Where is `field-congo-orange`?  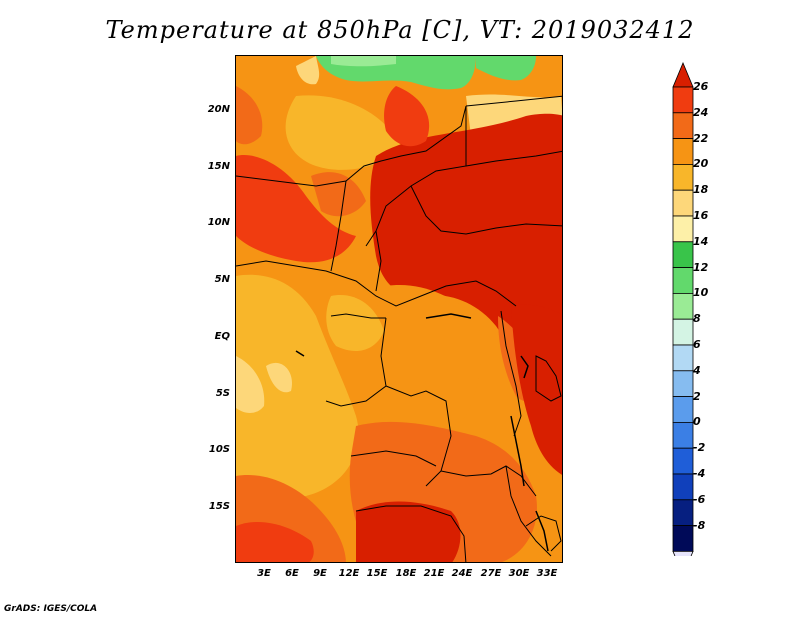 field-congo-orange is located at coordinates (425, 360).